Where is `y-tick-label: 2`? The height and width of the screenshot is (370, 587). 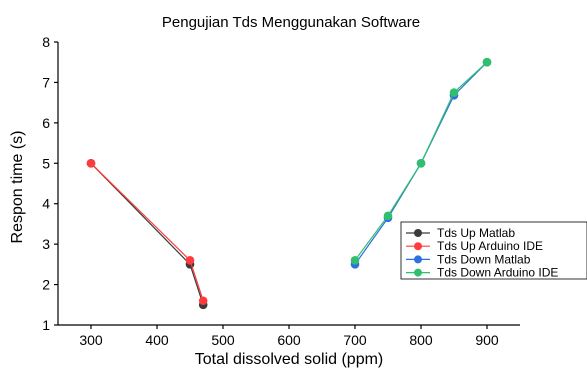
y-tick-label: 2 is located at coordinates (46, 285).